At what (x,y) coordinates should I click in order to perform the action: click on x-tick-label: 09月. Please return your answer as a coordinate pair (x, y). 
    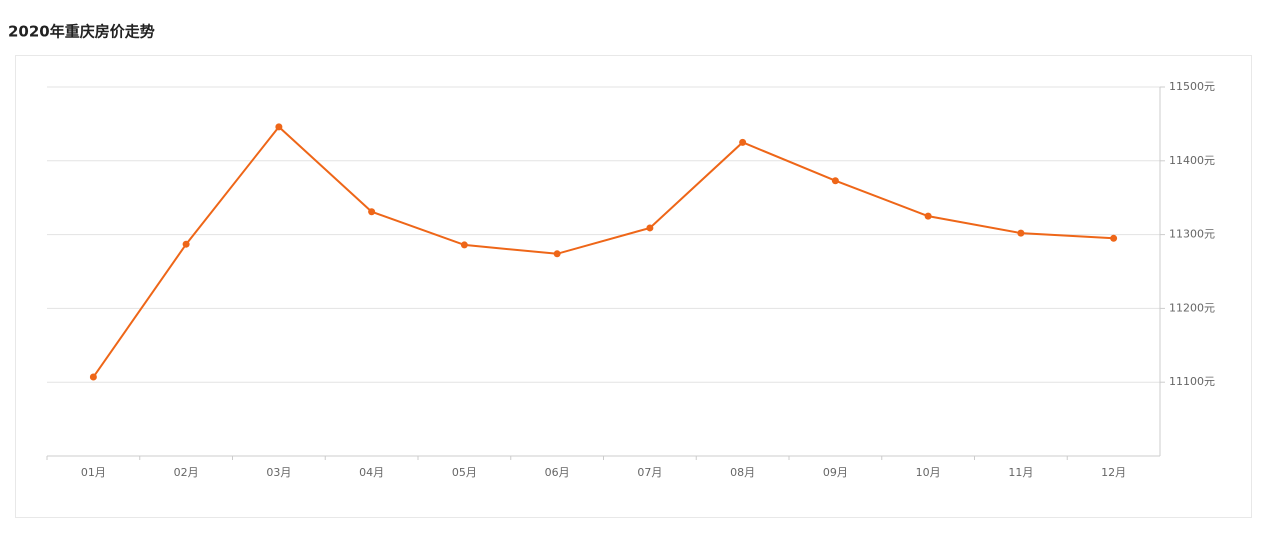
    Looking at the image, I should click on (835, 472).